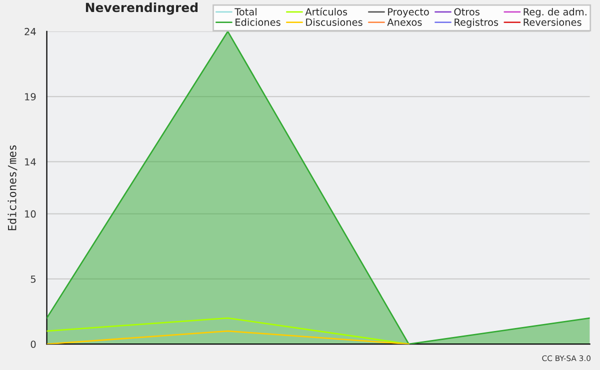 This screenshot has height=370, width=600. Describe the element at coordinates (30, 214) in the screenshot. I see `y-tick-label: 10` at that location.